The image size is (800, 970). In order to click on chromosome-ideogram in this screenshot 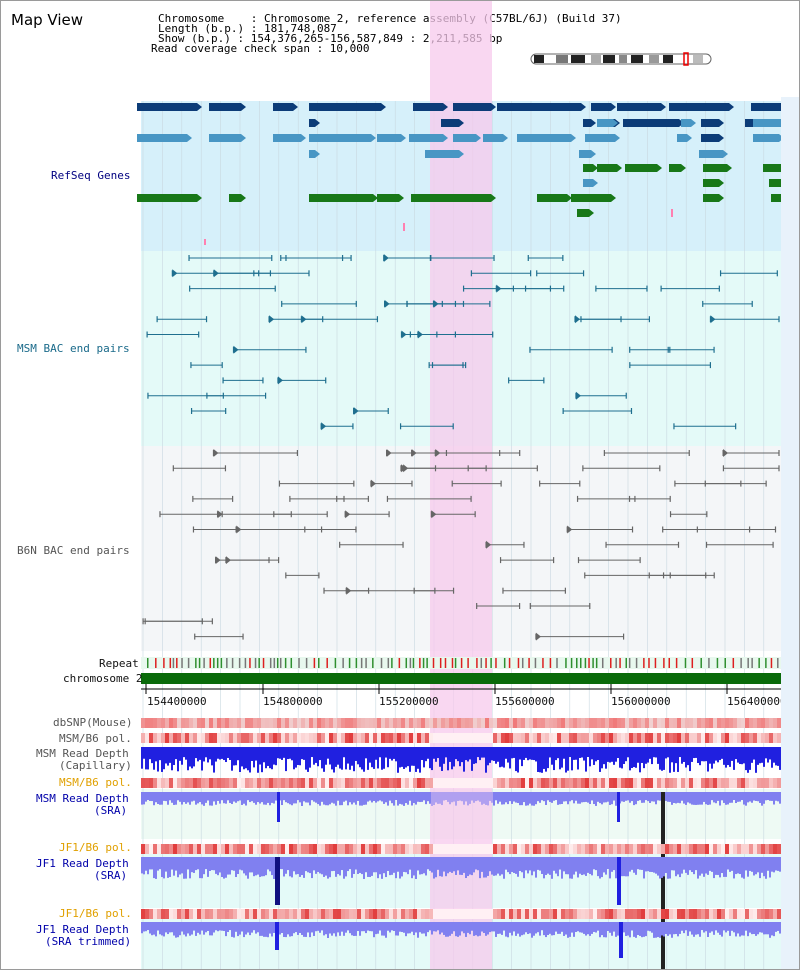, I will do `click(621, 59)`.